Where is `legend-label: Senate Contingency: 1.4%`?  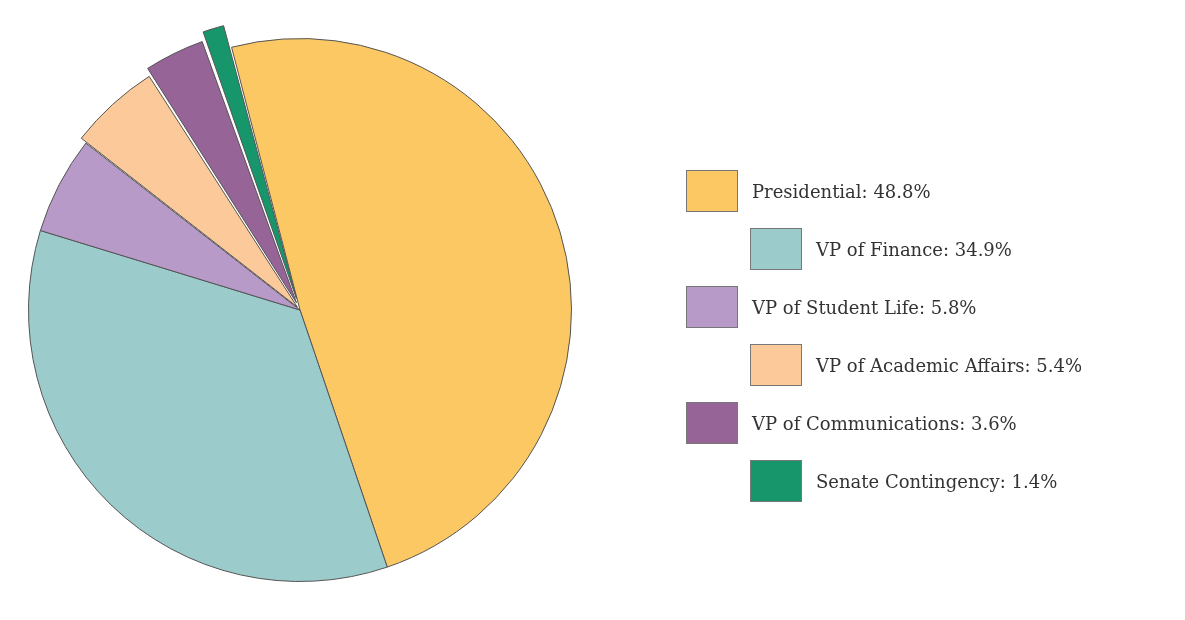 legend-label: Senate Contingency: 1.4% is located at coordinates (937, 481).